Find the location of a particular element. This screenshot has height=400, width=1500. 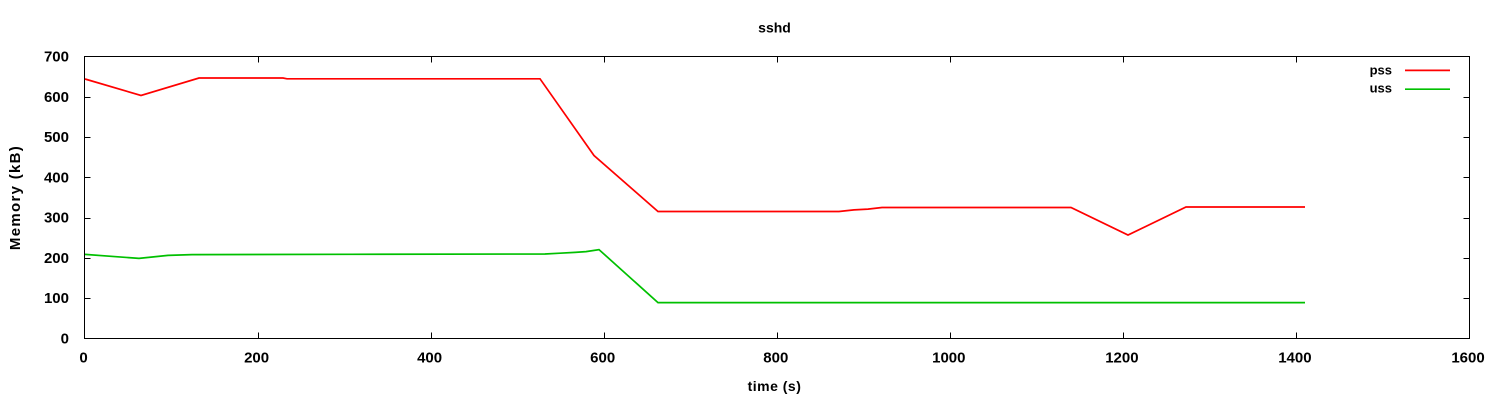

svg-text: Memory (kB) is located at coordinates (15, 197).